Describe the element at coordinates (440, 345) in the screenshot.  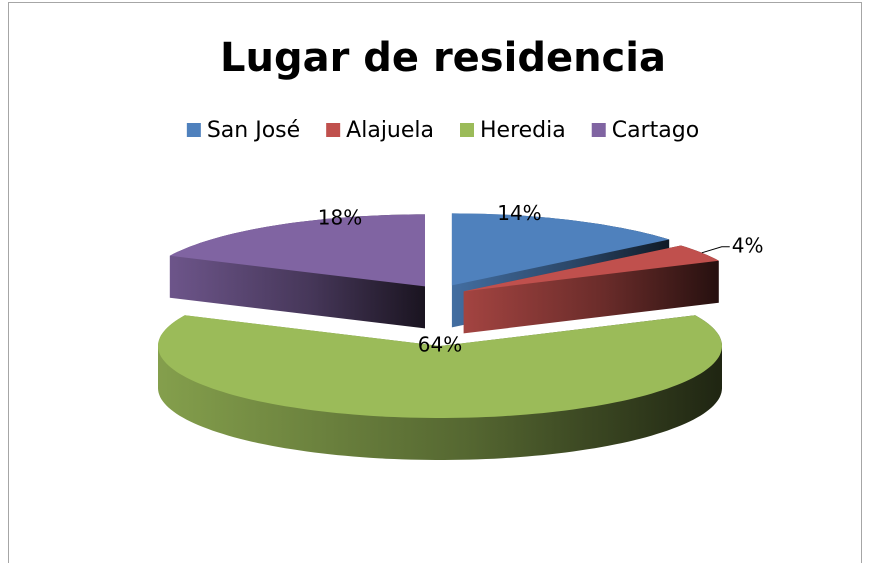
I see `data-label: 64%` at that location.